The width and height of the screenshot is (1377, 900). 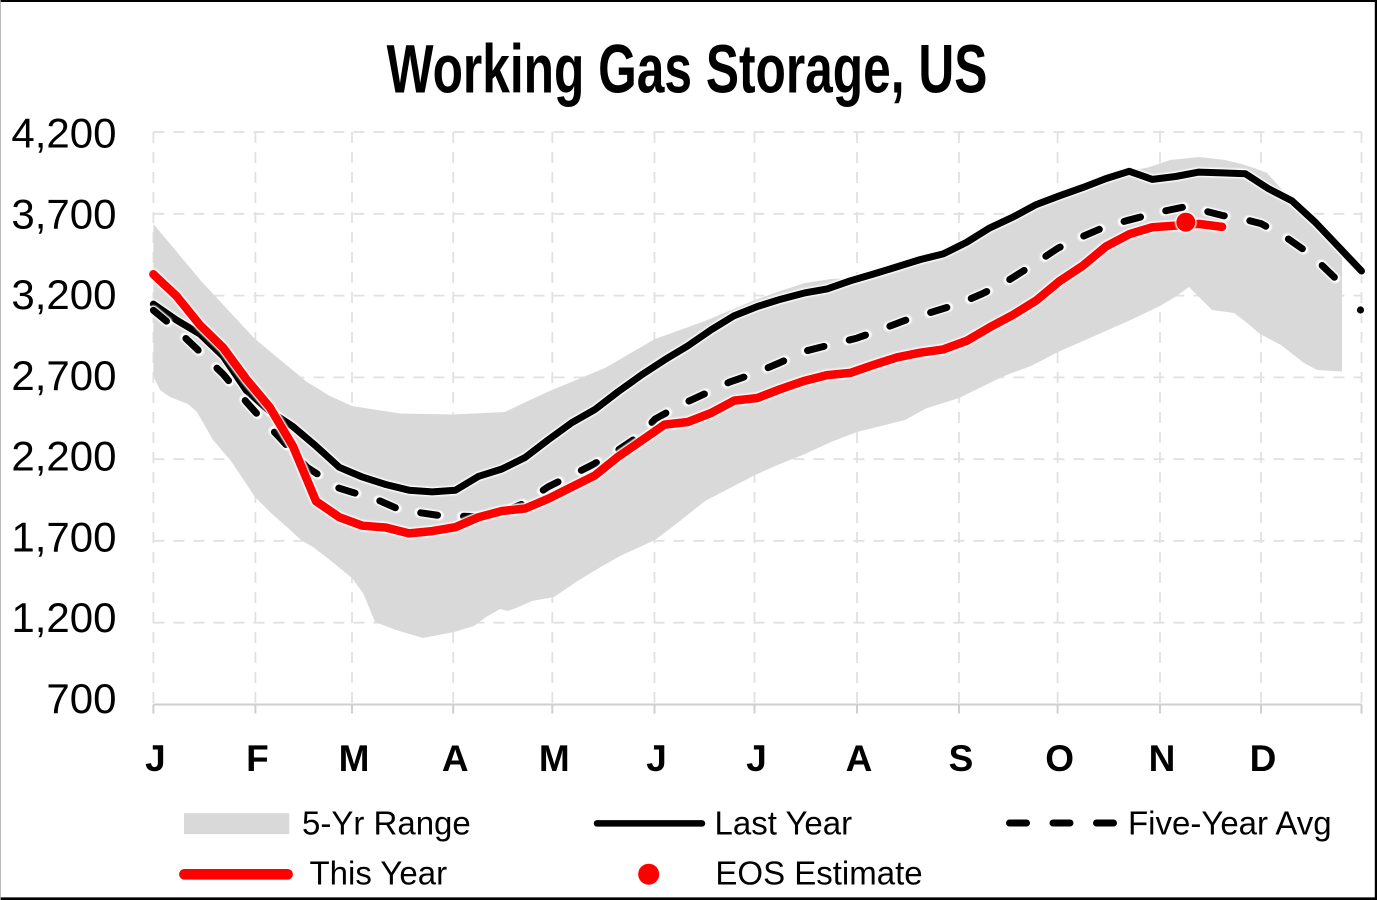 I want to click on svg-text: 1,200, so click(x=63, y=617).